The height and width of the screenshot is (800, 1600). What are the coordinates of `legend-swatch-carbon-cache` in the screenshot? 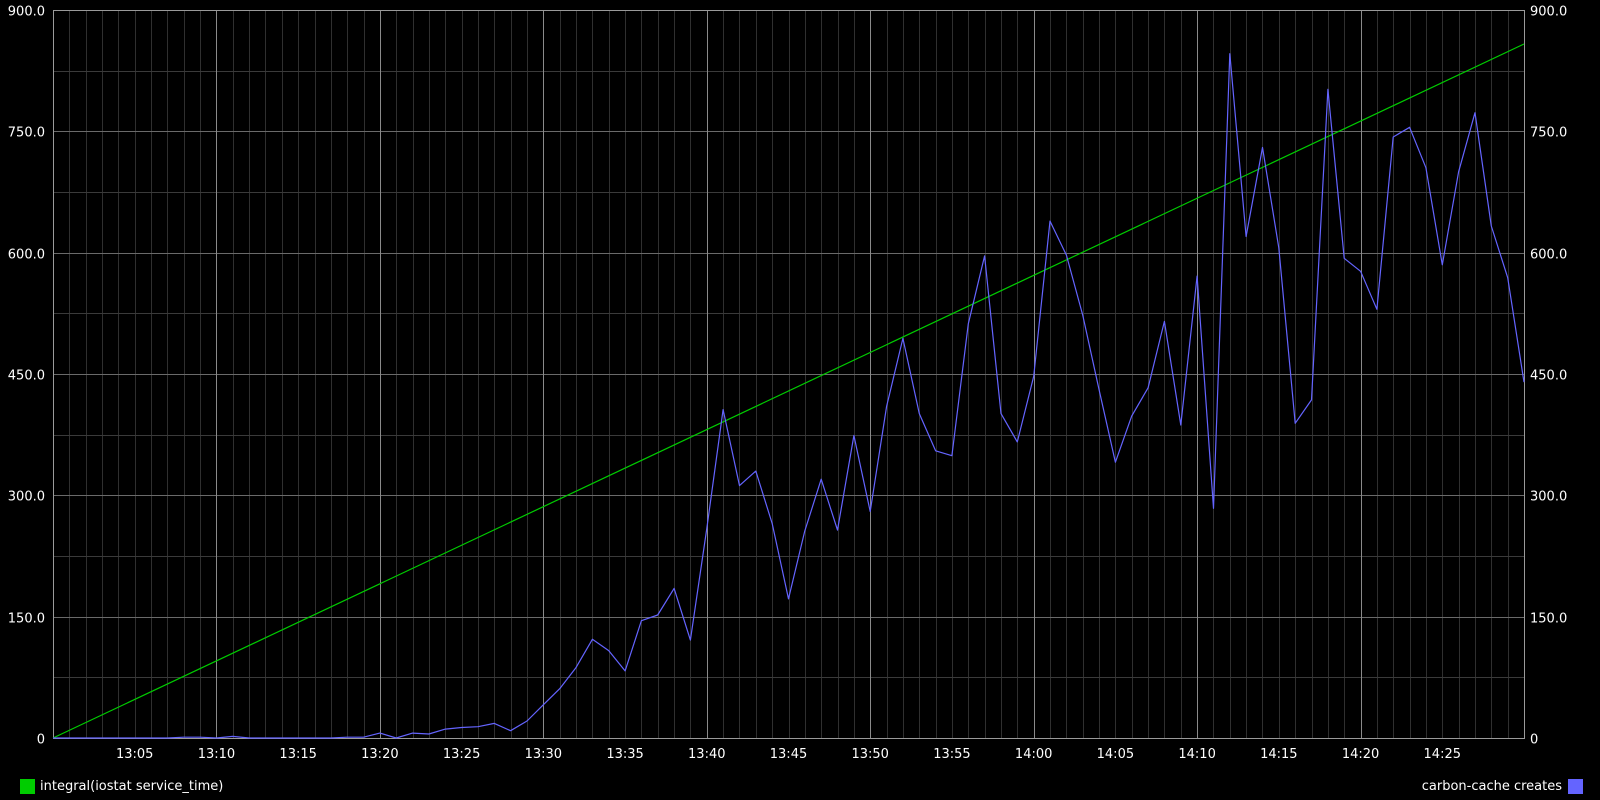 It's located at (1575, 786).